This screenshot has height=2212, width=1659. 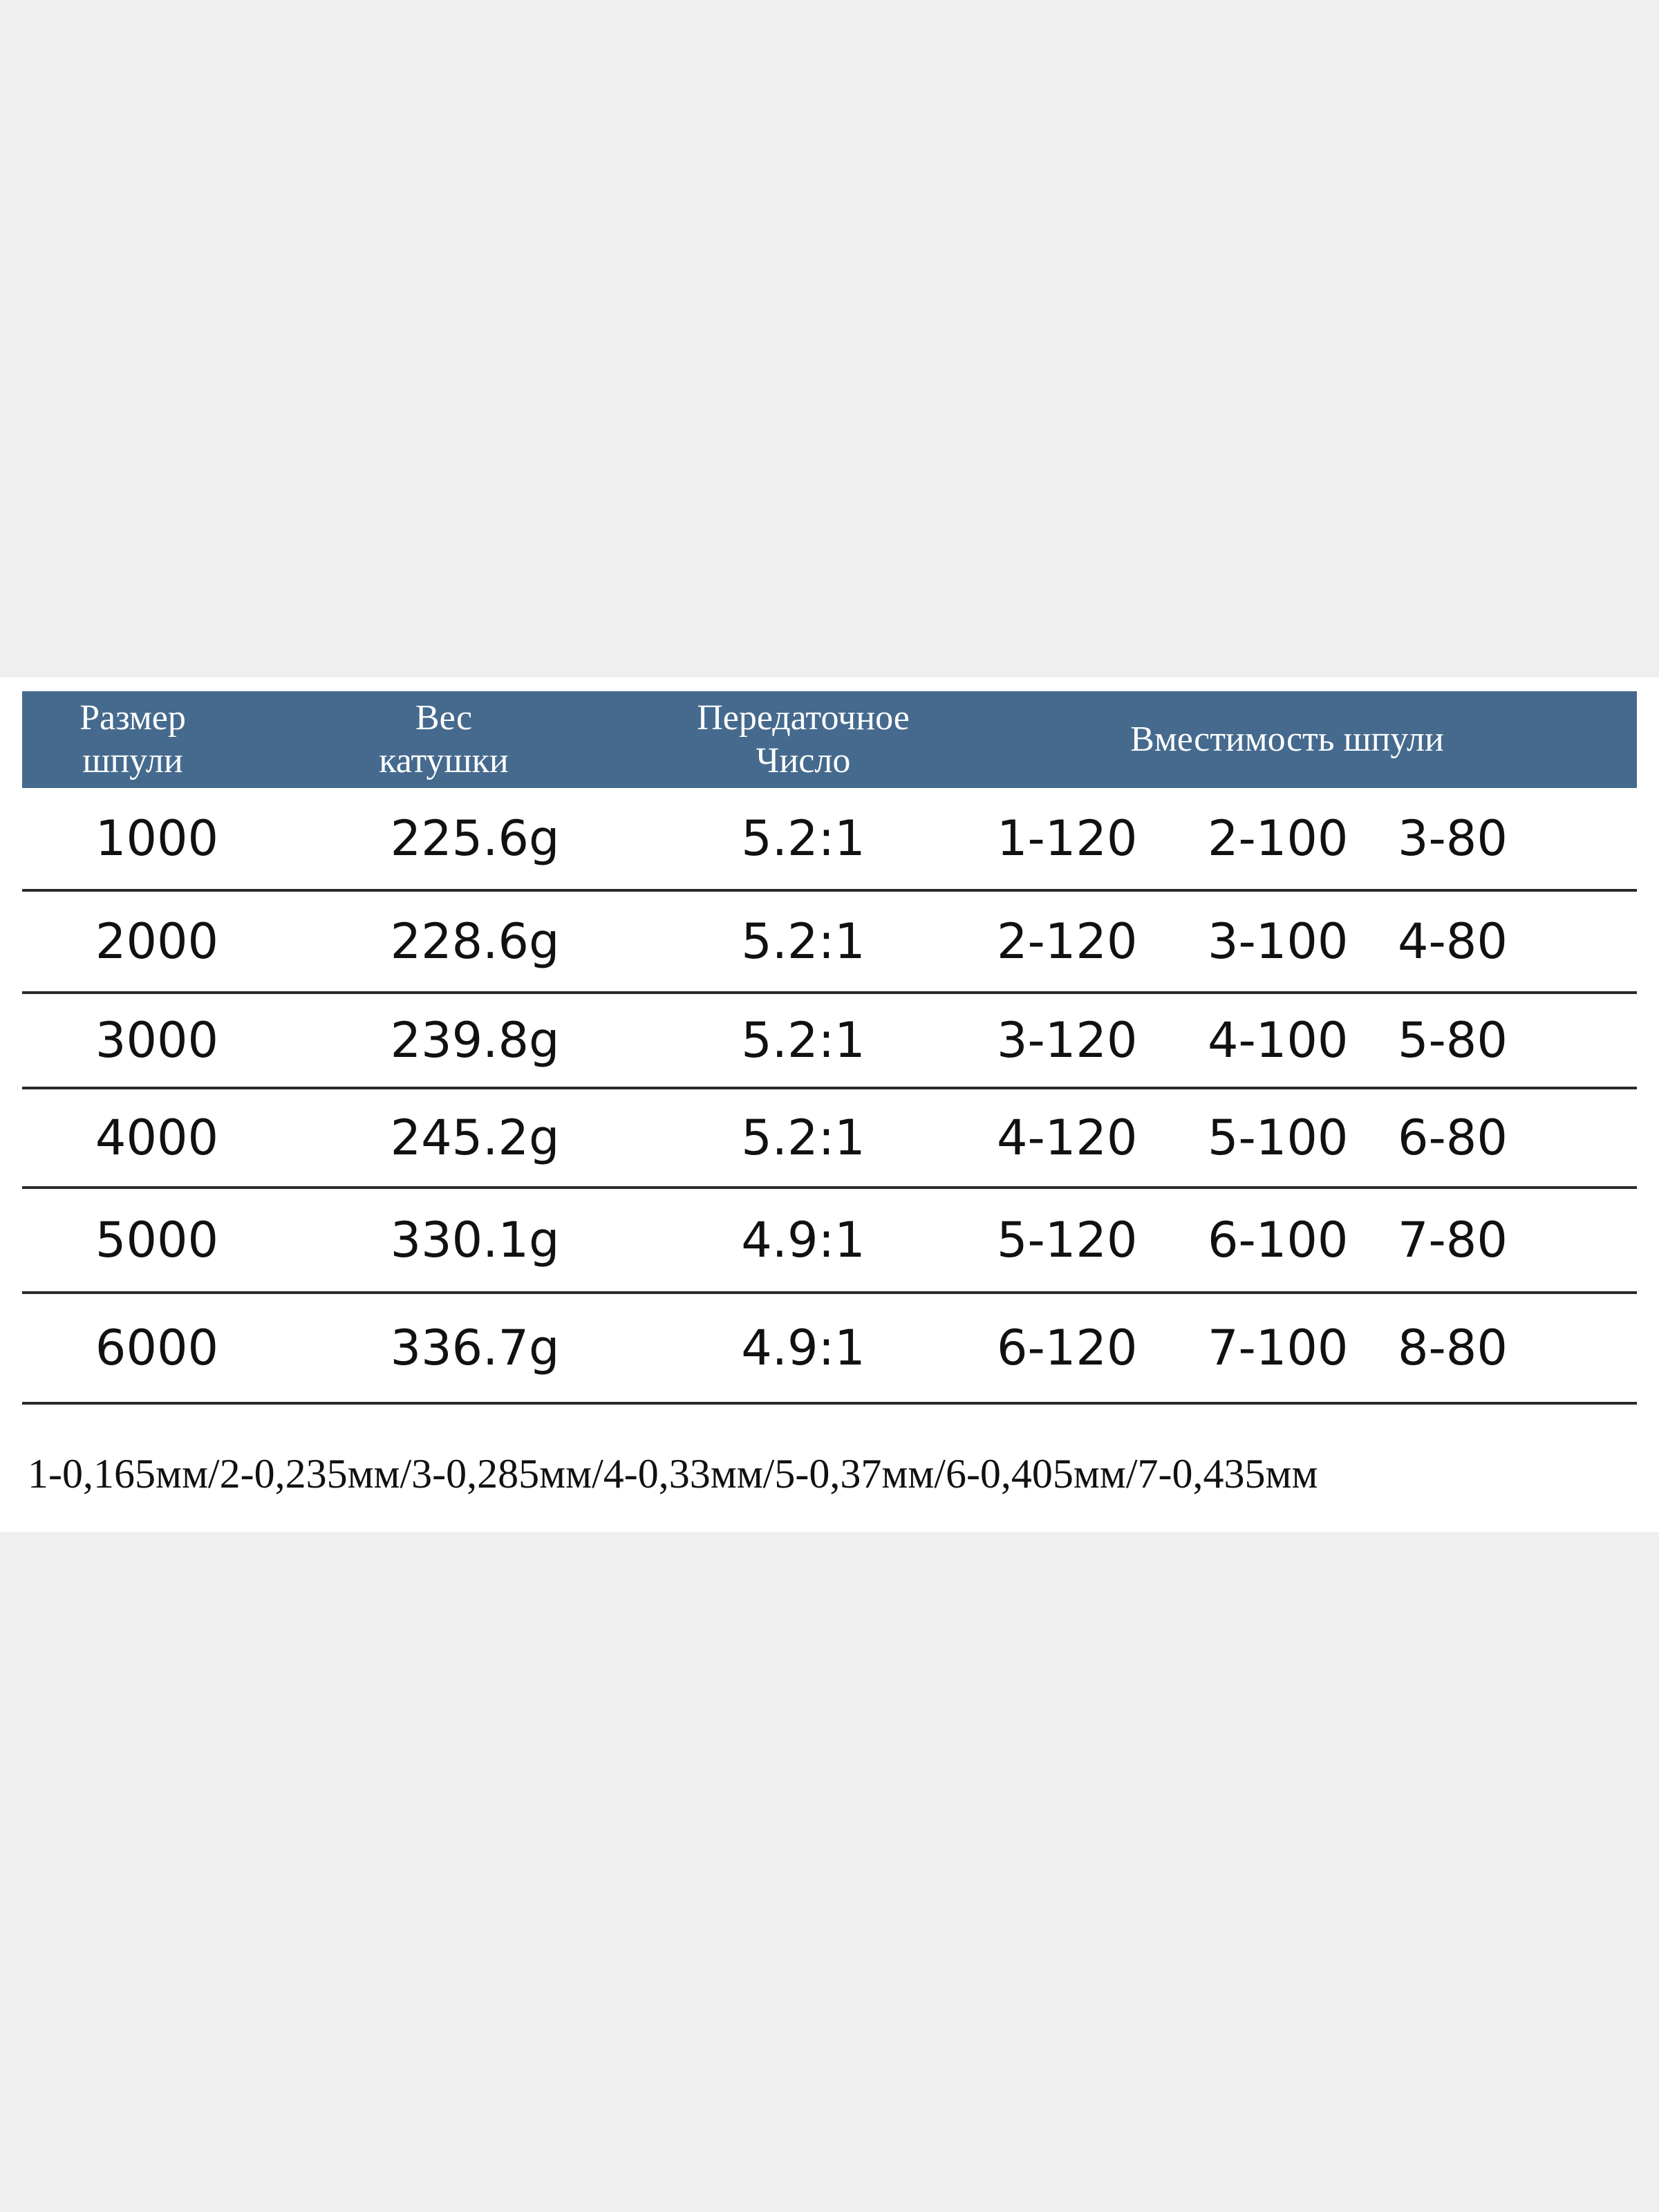 I want to click on table-row: 2000 228.6g 5.2:1 2-120 3-100 4-80, so click(x=829, y=943).